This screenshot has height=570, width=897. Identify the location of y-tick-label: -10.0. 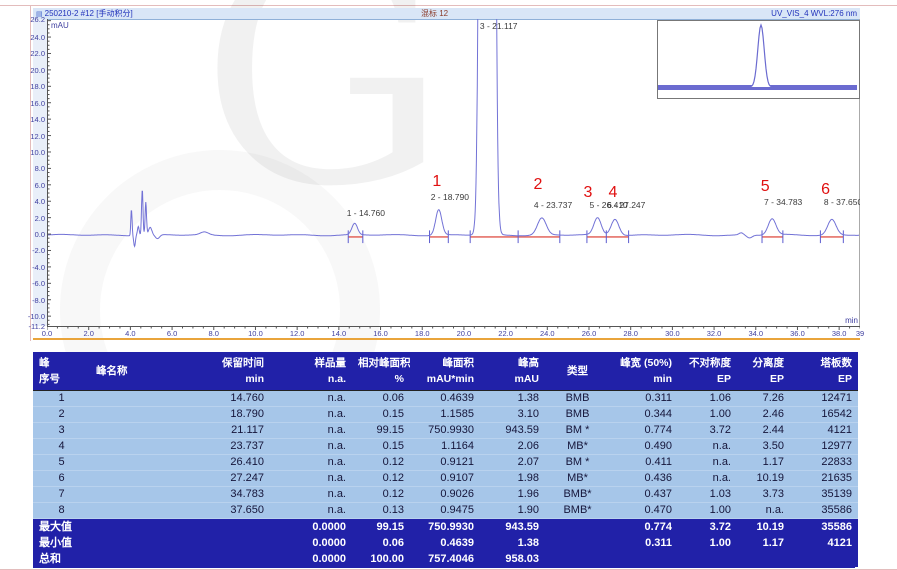
(36, 317).